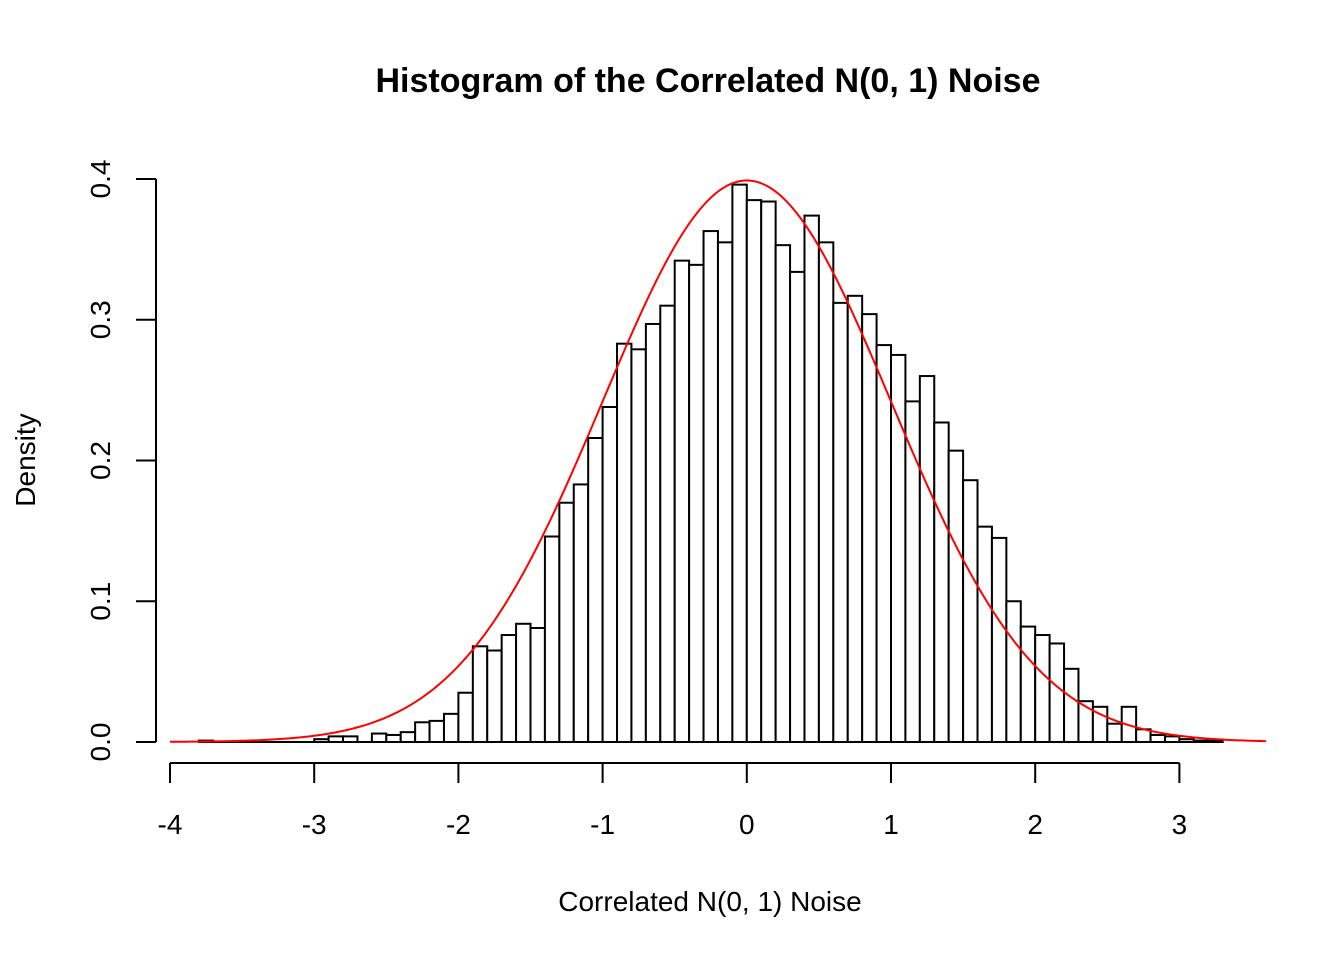 This screenshot has height=960, width=1344. Describe the element at coordinates (100, 742) in the screenshot. I see `y-tick-label: 0.0` at that location.